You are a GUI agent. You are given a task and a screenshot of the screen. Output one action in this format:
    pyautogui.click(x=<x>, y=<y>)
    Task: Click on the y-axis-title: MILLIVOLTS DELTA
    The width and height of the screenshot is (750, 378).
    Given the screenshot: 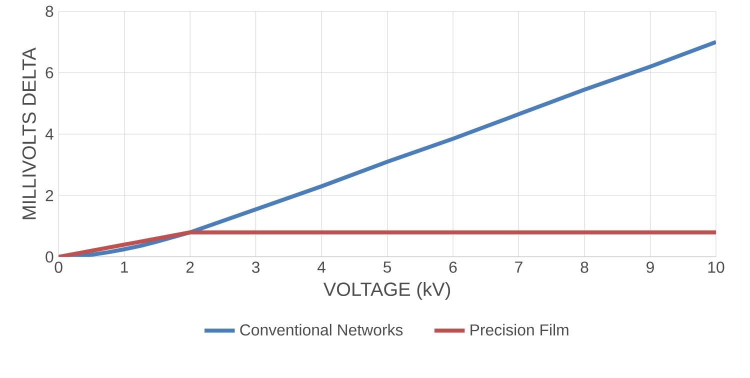 What is the action you would take?
    pyautogui.click(x=29, y=134)
    